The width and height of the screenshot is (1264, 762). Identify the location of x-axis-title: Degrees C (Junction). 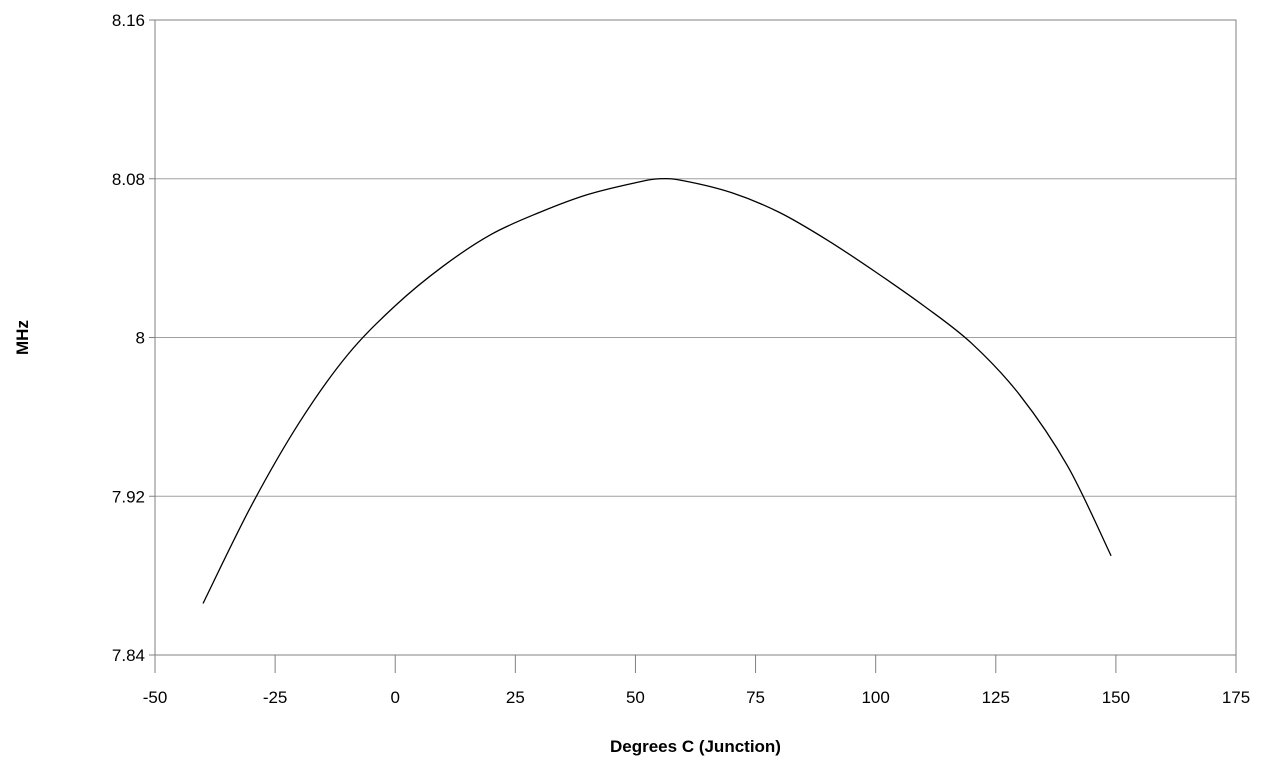
(695, 746).